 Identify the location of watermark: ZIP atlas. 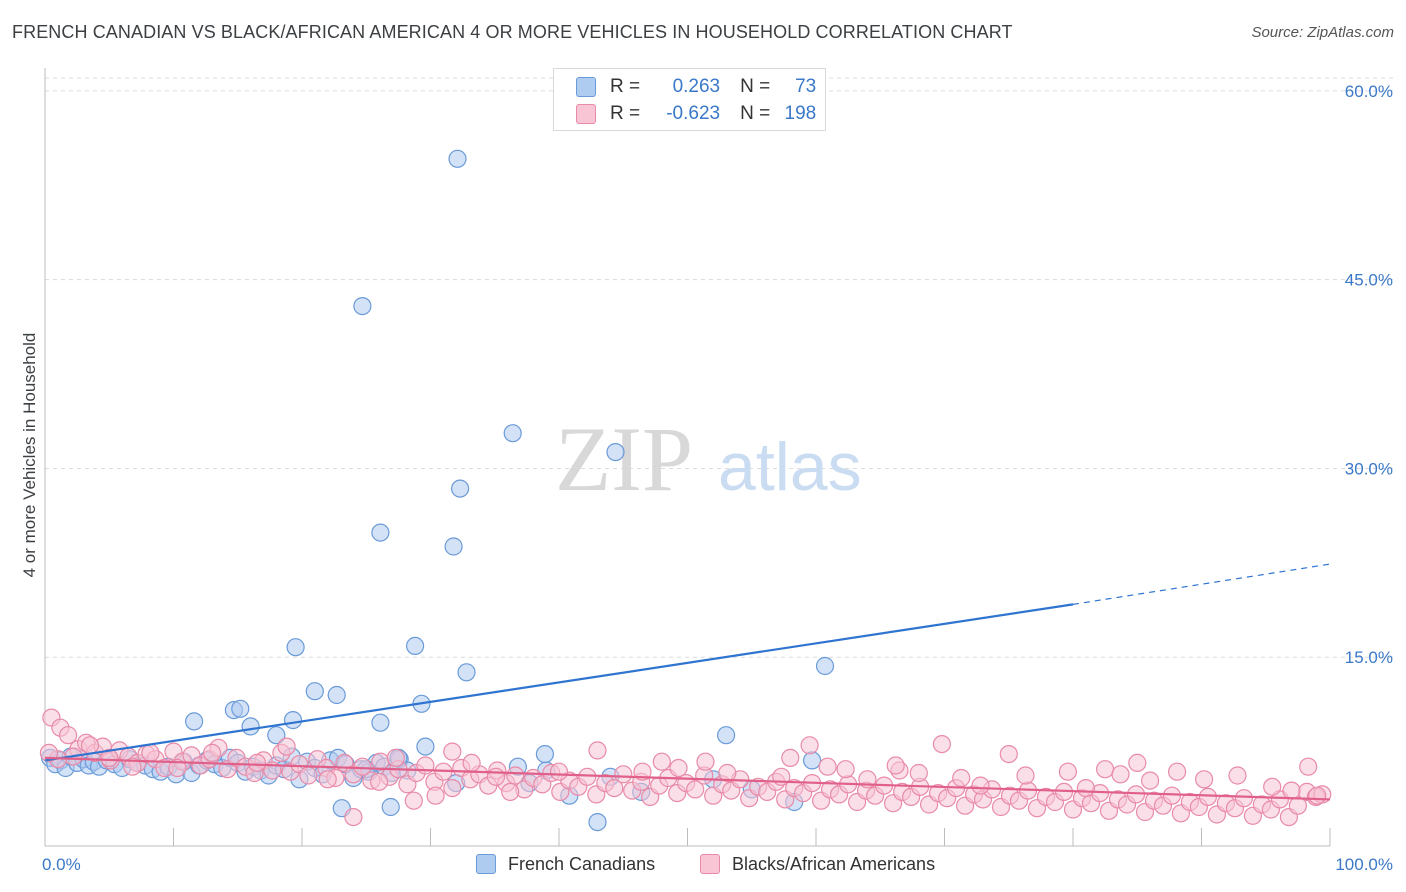
(708, 459).